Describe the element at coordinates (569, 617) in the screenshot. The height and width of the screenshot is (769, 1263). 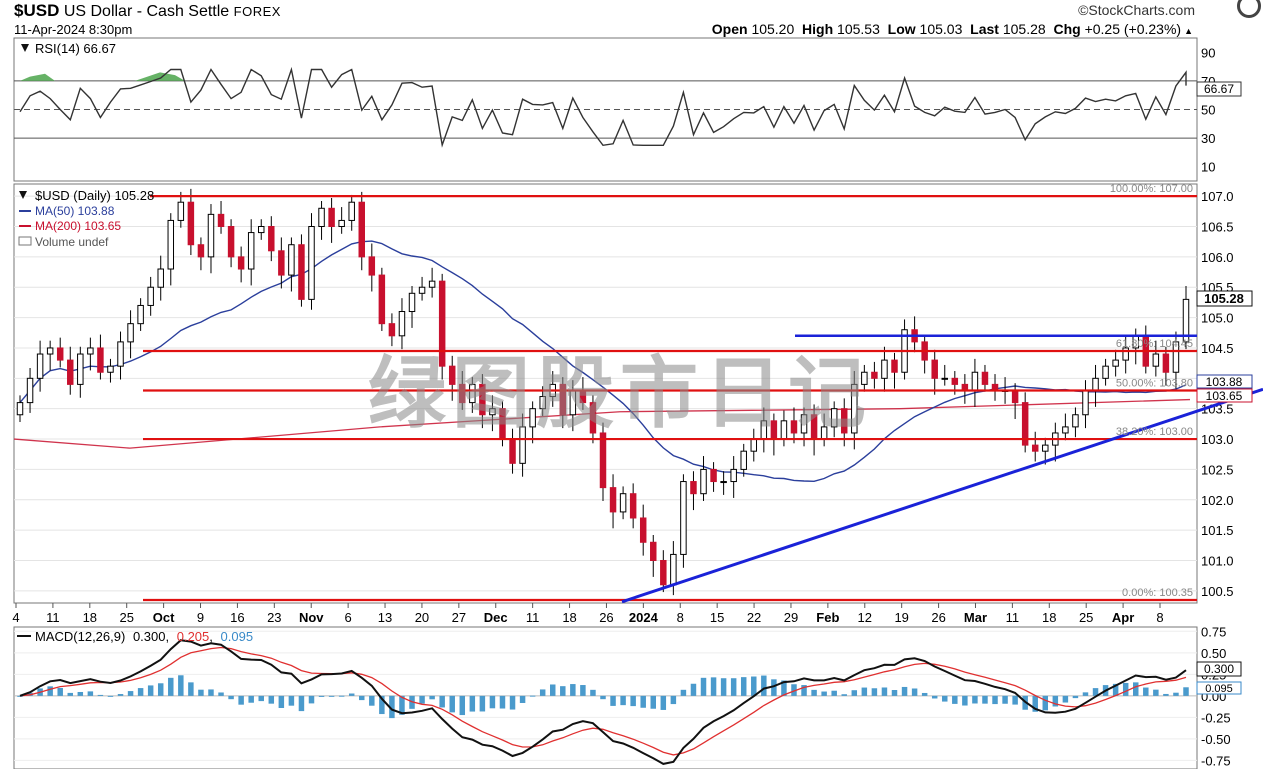
I see `x-tick-label: 18` at that location.